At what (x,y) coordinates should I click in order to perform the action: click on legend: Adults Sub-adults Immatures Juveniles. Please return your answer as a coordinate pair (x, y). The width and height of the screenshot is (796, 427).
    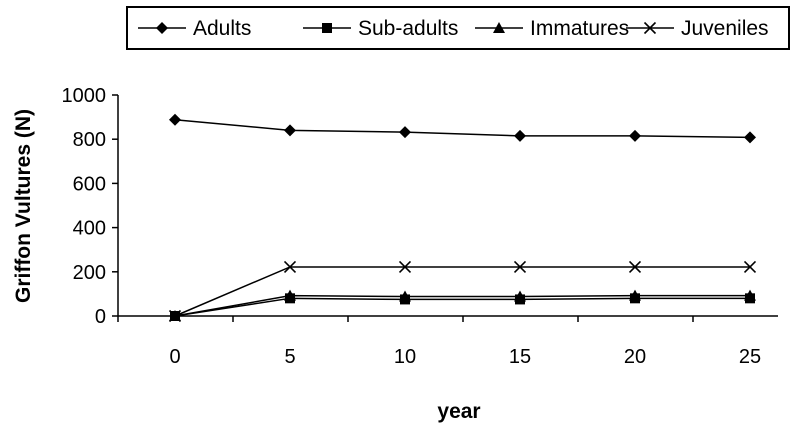
    Looking at the image, I should click on (458, 28).